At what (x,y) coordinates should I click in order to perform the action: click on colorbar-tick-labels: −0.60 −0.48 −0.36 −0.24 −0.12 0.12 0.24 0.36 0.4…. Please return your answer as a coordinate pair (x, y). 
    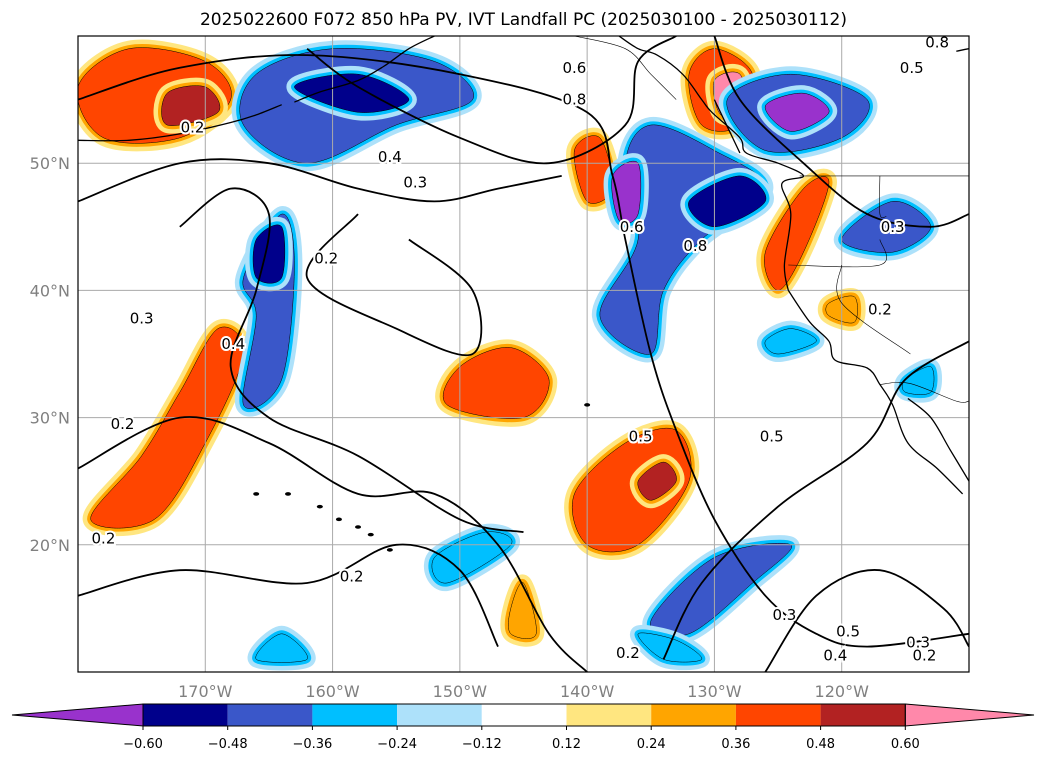
    Looking at the image, I should click on (521, 744).